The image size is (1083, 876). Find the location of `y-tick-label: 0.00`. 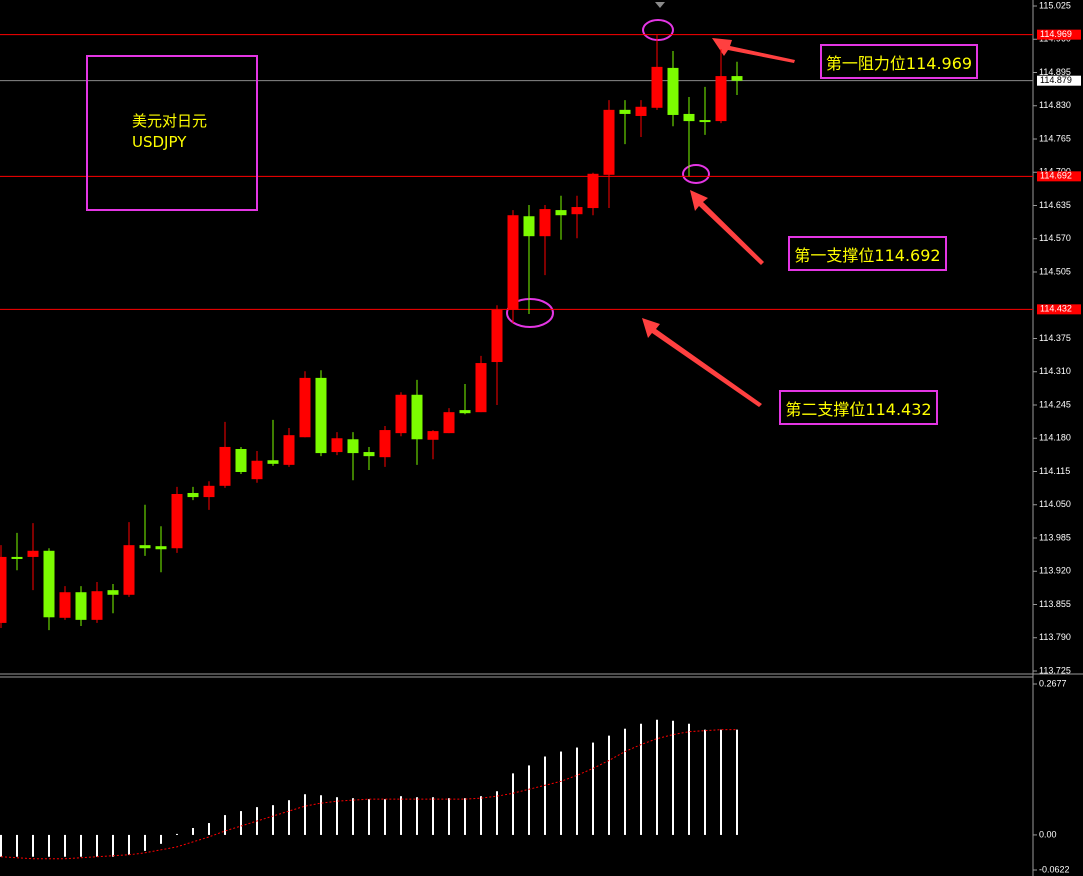

y-tick-label: 0.00 is located at coordinates (1048, 834).